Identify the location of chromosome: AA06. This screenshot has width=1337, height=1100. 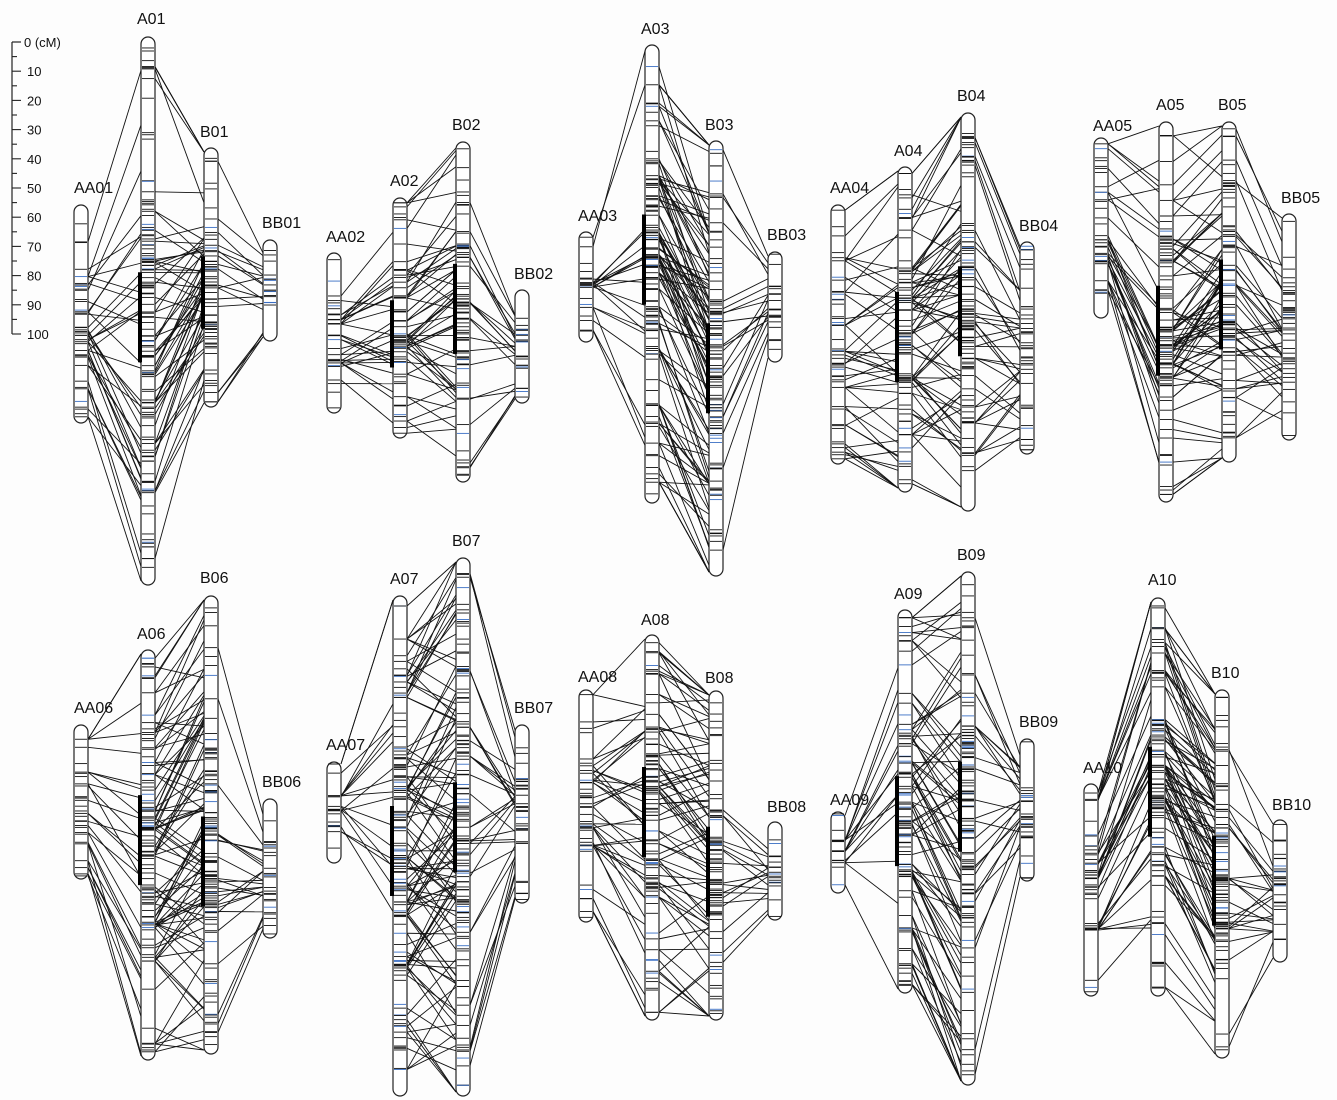
(93, 790).